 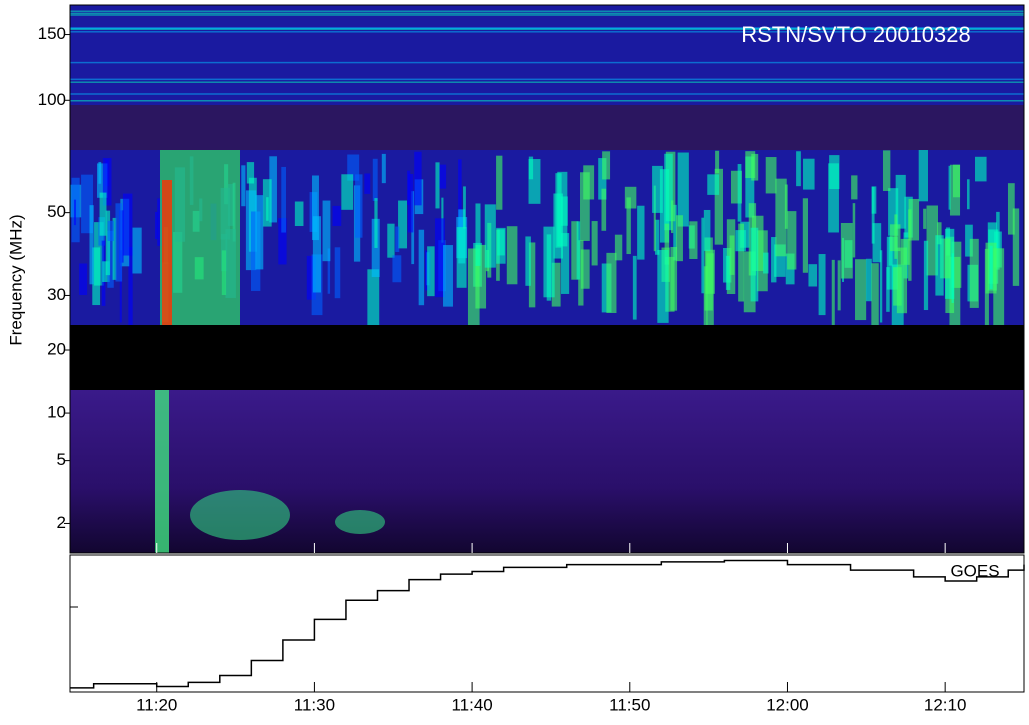 What do you see at coordinates (167, 252) in the screenshot?
I see `burst-core` at bounding box center [167, 252].